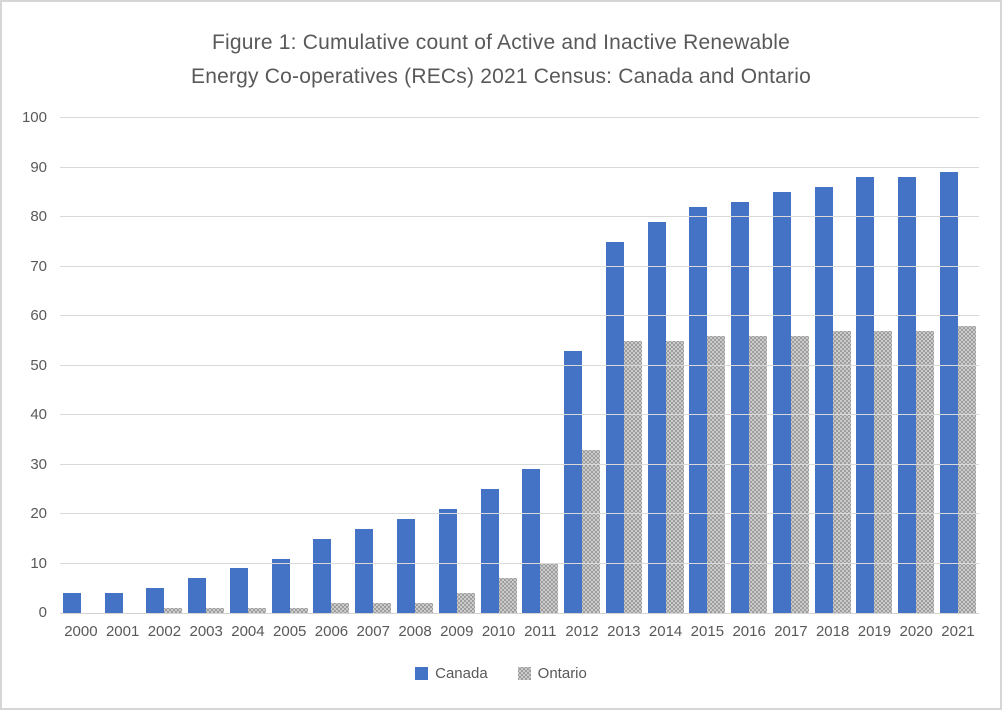 The image size is (1002, 710). Describe the element at coordinates (364, 570) in the screenshot. I see `bar-canada-2007` at that location.